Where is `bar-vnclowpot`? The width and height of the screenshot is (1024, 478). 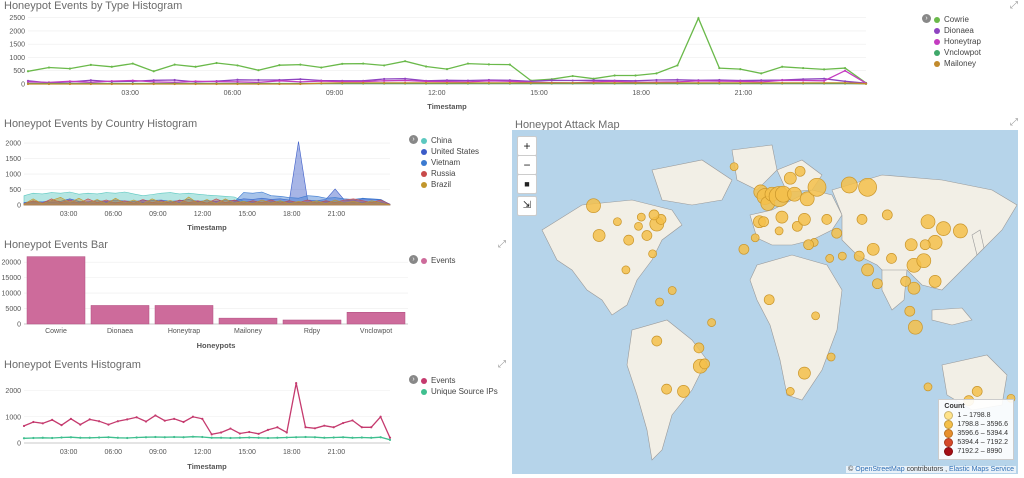
bar-vnclowpot is located at coordinates (376, 318).